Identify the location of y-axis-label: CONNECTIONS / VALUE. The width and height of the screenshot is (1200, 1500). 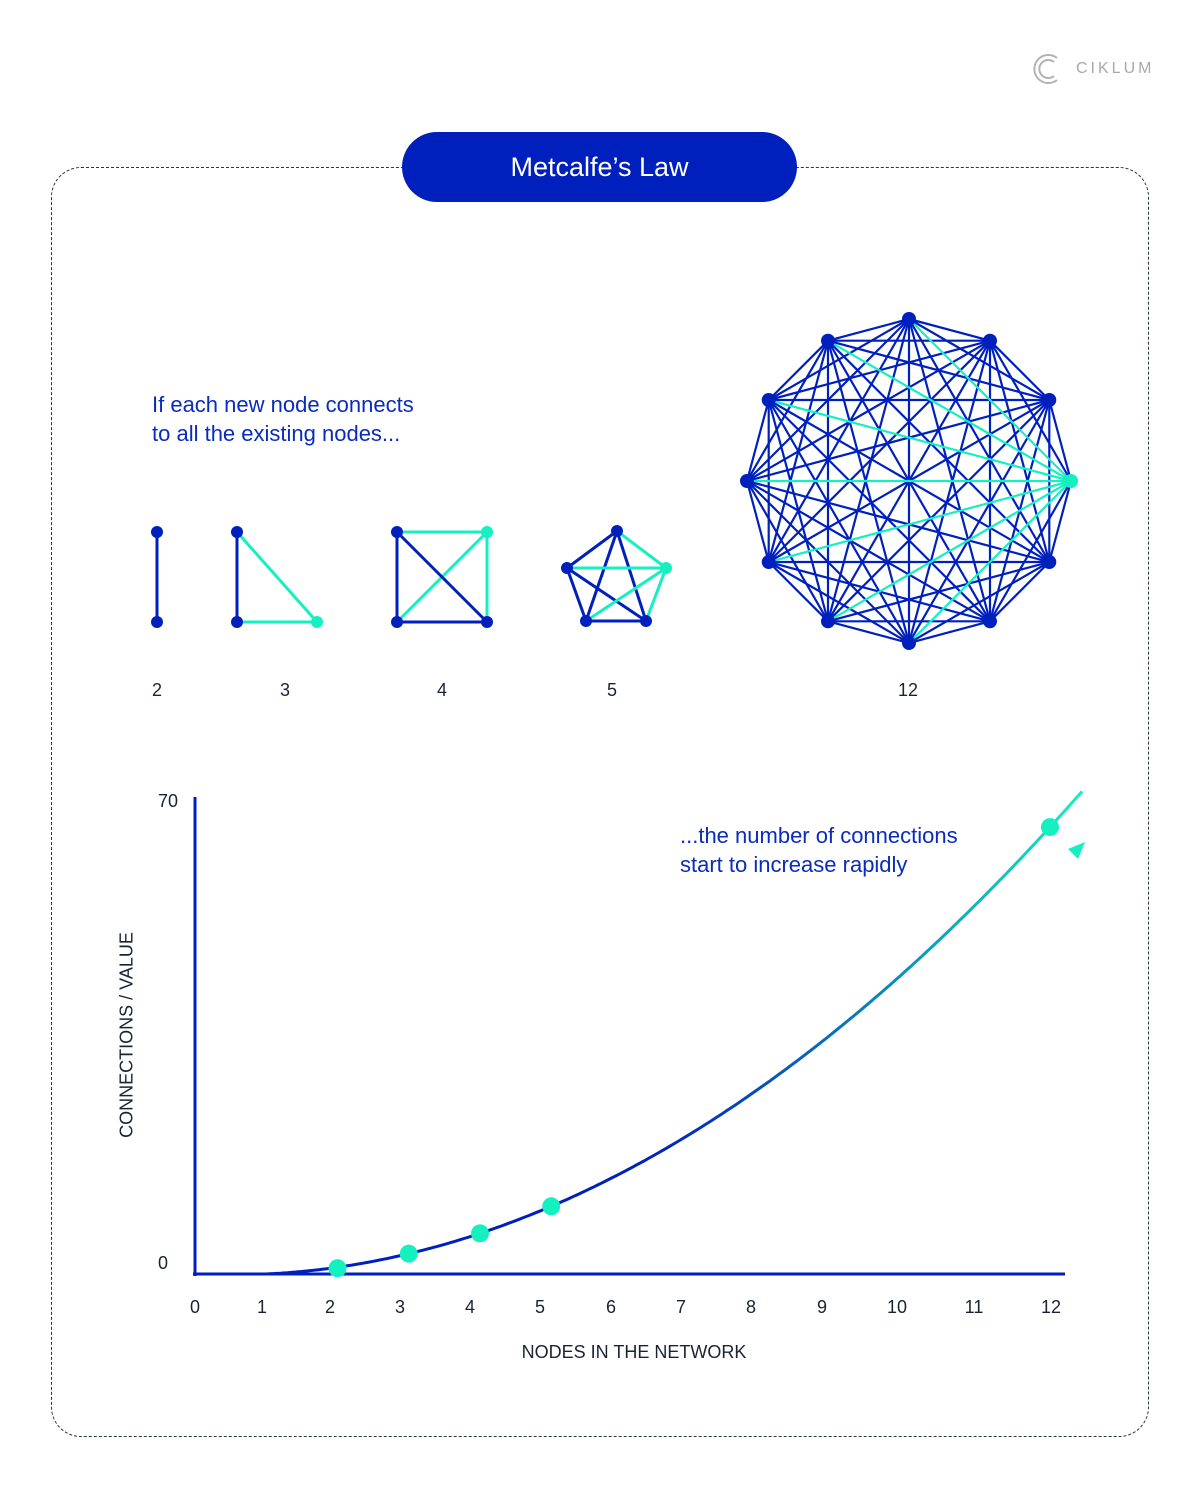
(126, 1035).